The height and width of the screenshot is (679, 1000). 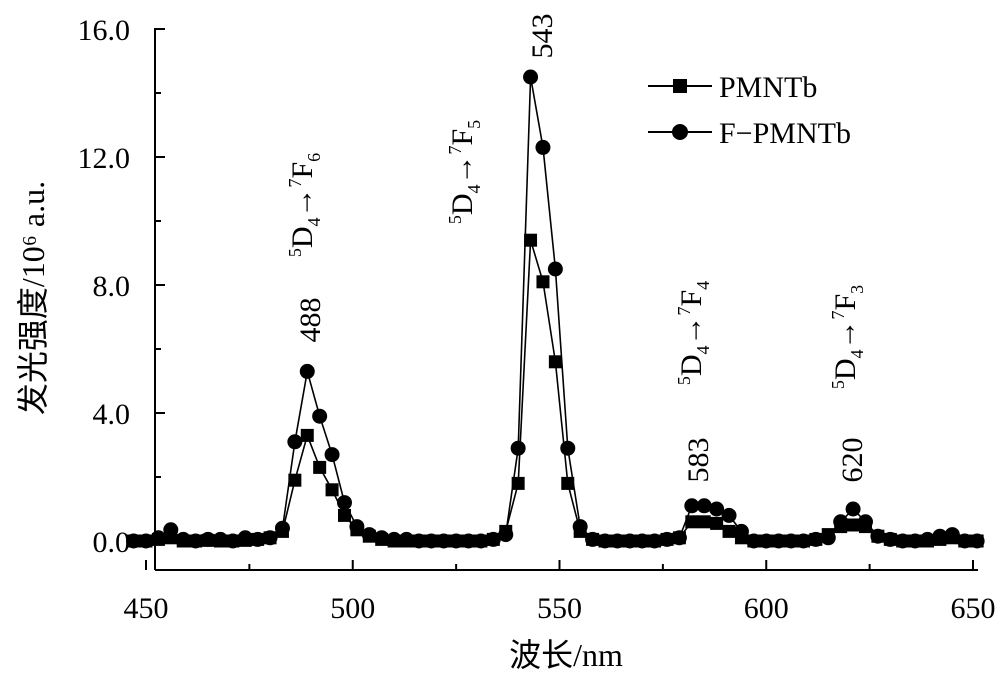 I want to click on legend: PMNTb F−PMNTb, so click(x=749, y=110).